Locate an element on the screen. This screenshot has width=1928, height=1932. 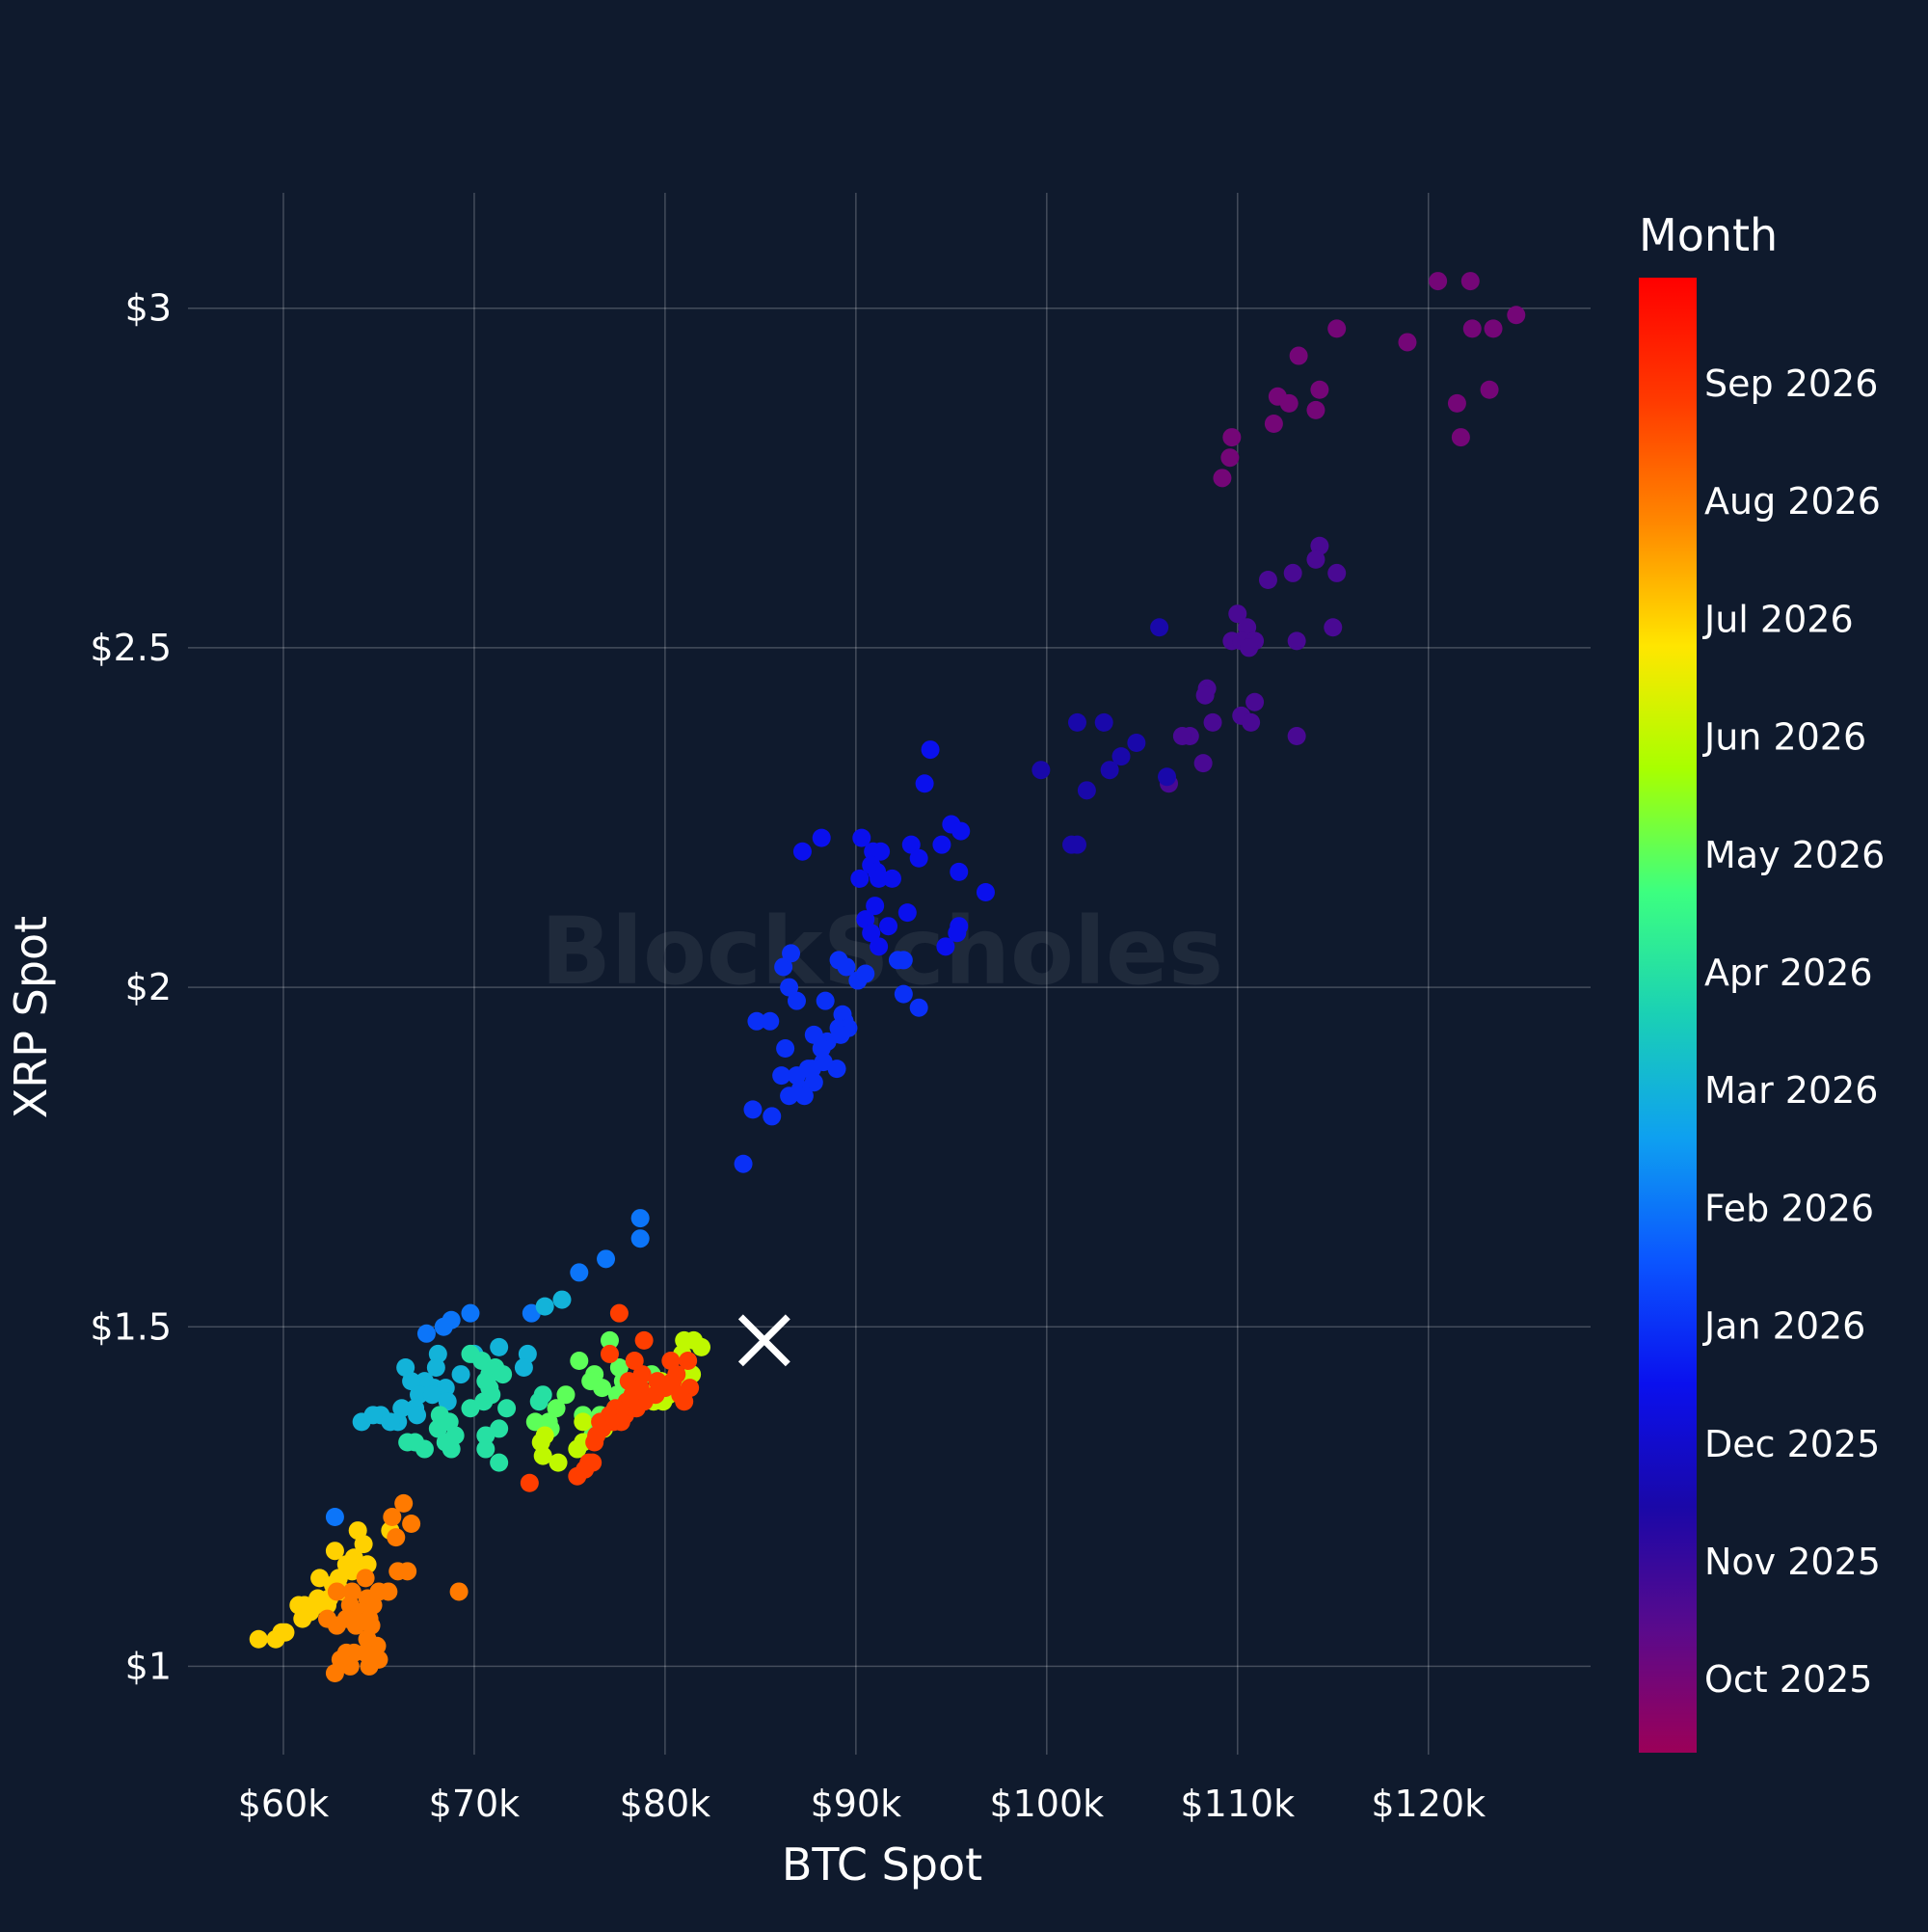
y-axis-title: XRP Spot is located at coordinates (31, 1017).